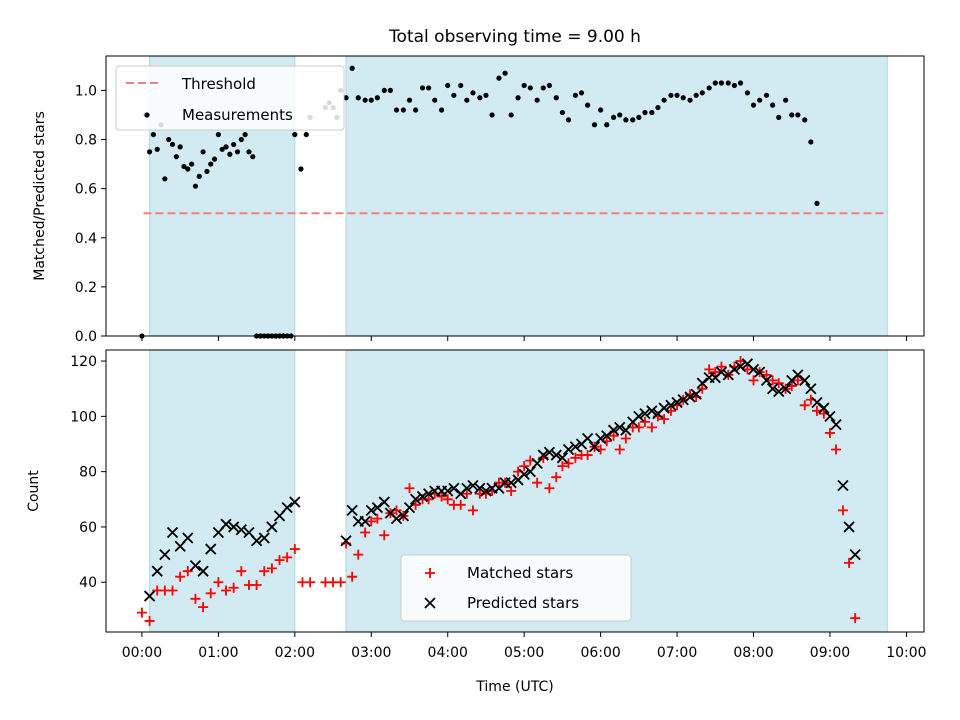  What do you see at coordinates (222, 491) in the screenshot?
I see `shaded-interval` at bounding box center [222, 491].